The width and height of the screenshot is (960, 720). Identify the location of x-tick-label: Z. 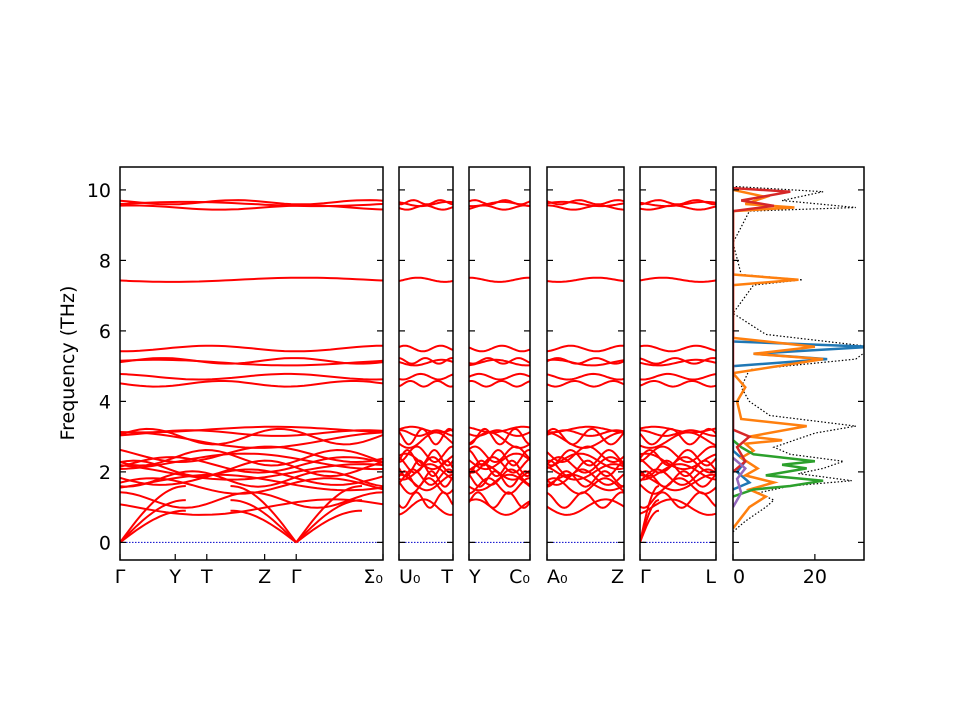
(617, 577).